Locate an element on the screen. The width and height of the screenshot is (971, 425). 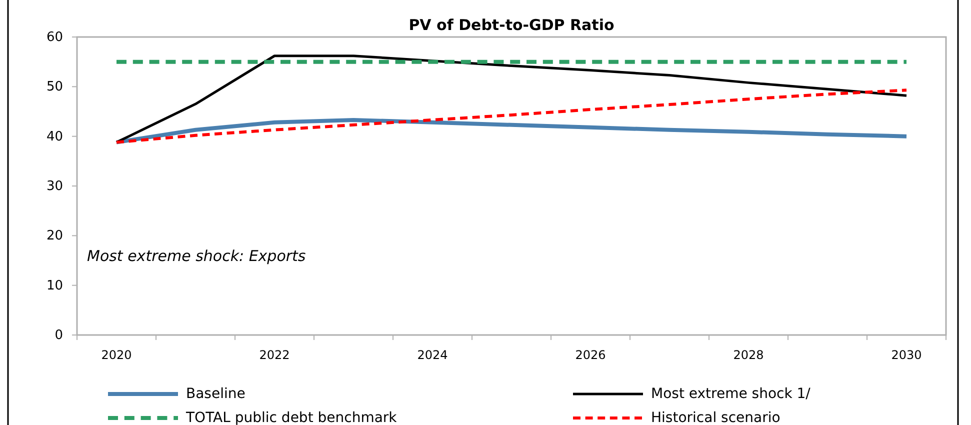
y-tick-label: 30 is located at coordinates (54, 186).